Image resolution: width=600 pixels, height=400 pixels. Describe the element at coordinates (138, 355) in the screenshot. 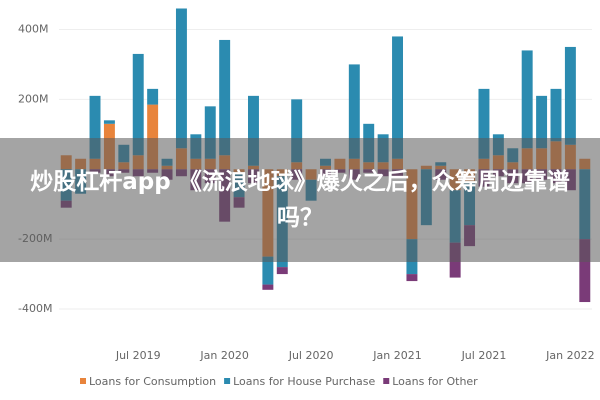

I see `x-tick-label: Jul 2019` at that location.